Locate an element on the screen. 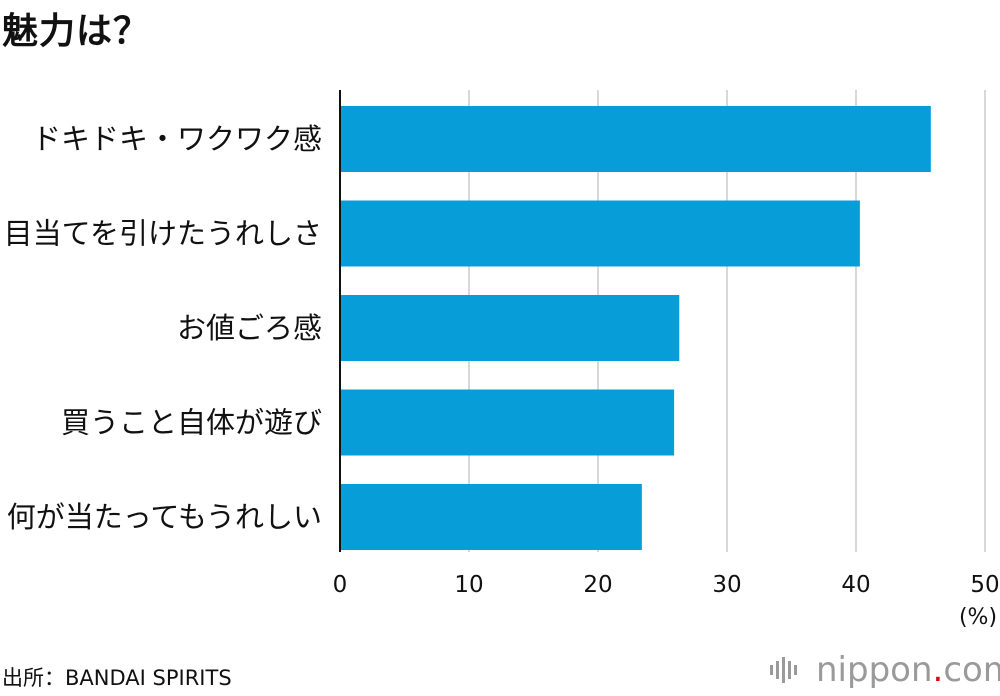 Image resolution: width=1000 pixels, height=696 pixels. nippon-logo: nippon.com is located at coordinates (885, 670).